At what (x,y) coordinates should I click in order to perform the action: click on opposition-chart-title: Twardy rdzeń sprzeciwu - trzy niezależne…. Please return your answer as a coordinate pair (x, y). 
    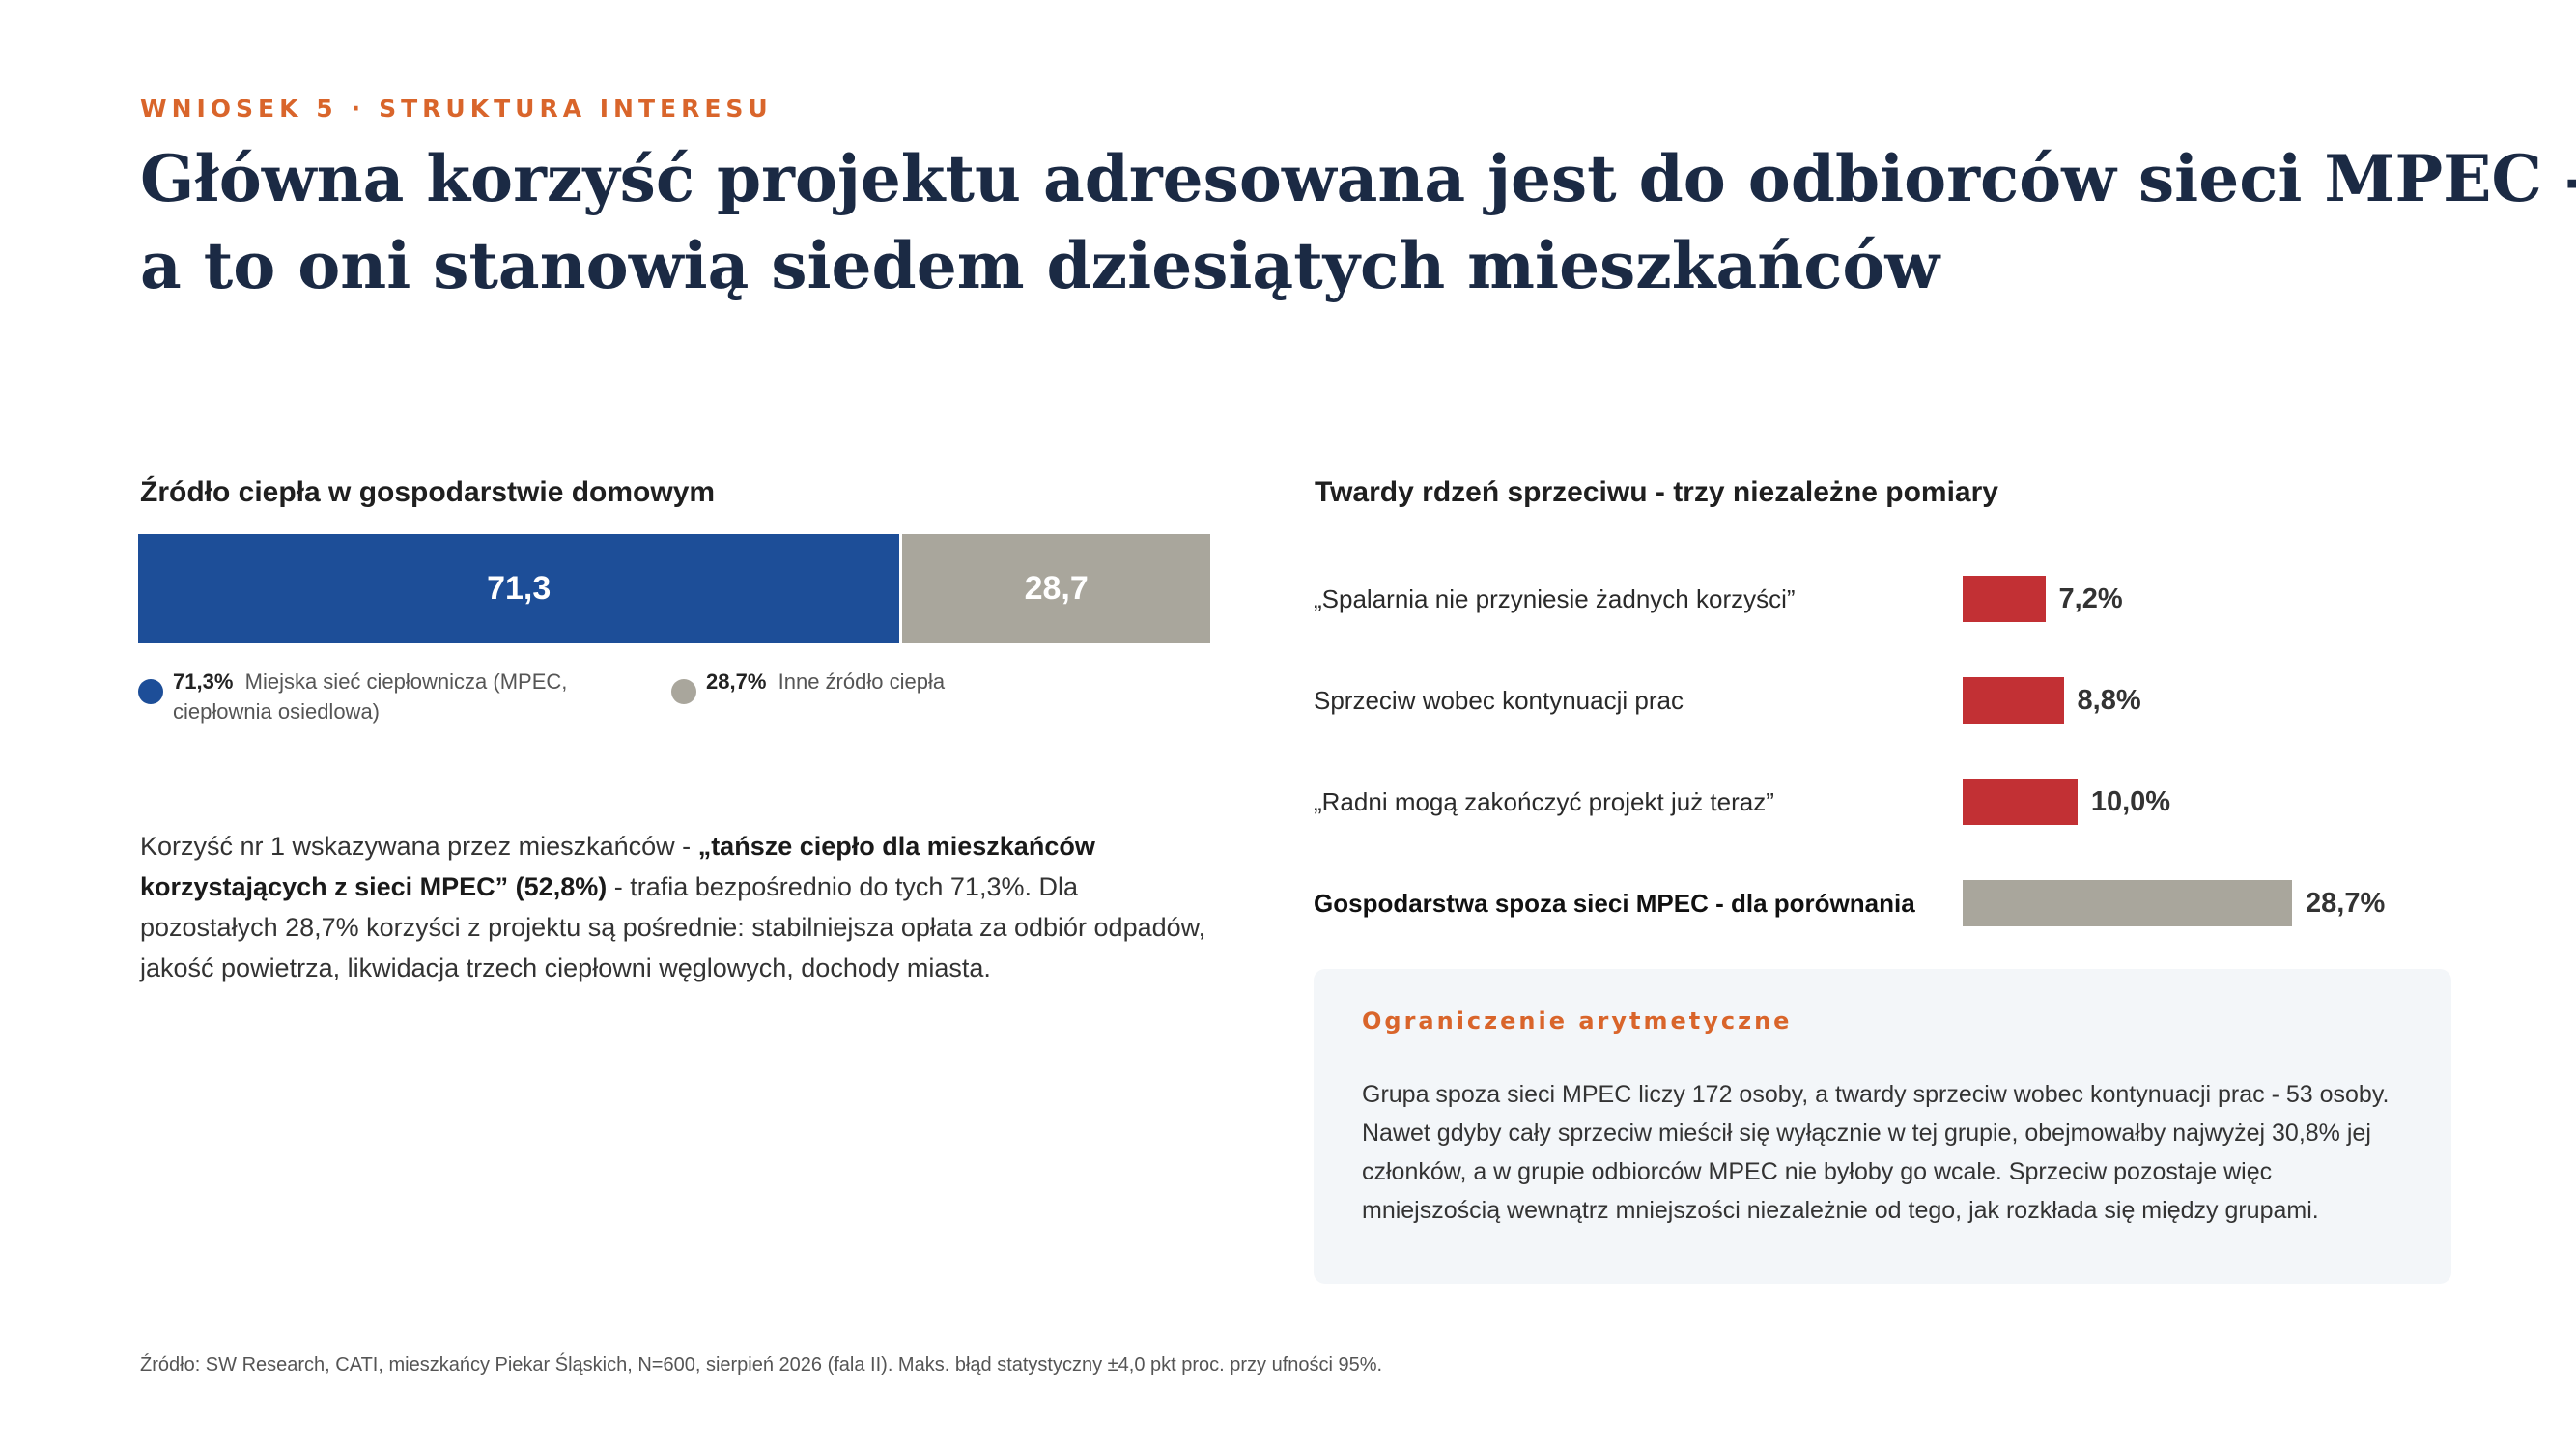
    Looking at the image, I should click on (1656, 492).